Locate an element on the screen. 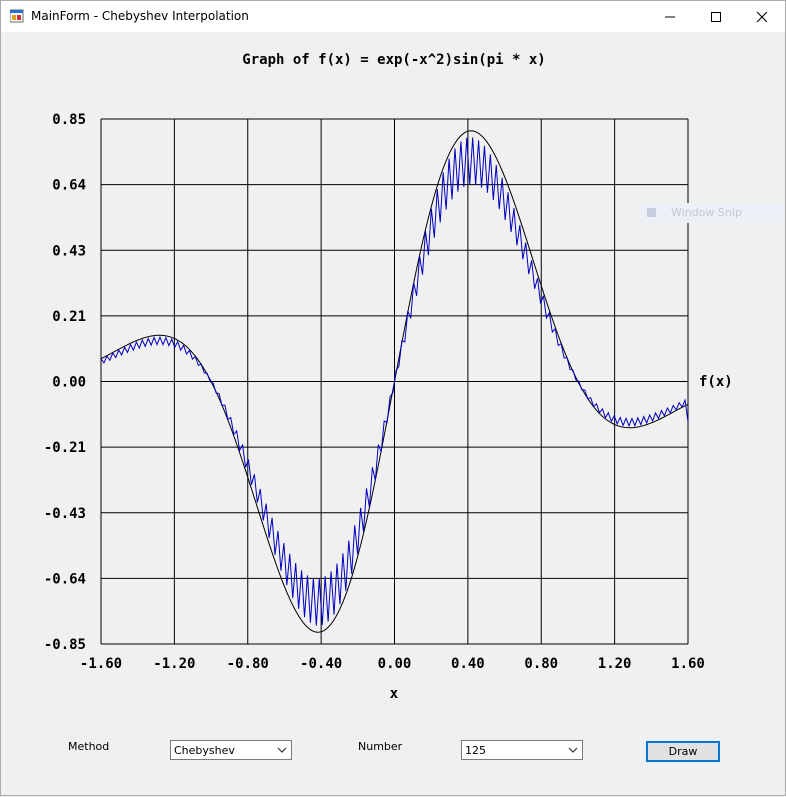 The width and height of the screenshot is (786, 797). x-tick-label: 0.80 is located at coordinates (541, 664).